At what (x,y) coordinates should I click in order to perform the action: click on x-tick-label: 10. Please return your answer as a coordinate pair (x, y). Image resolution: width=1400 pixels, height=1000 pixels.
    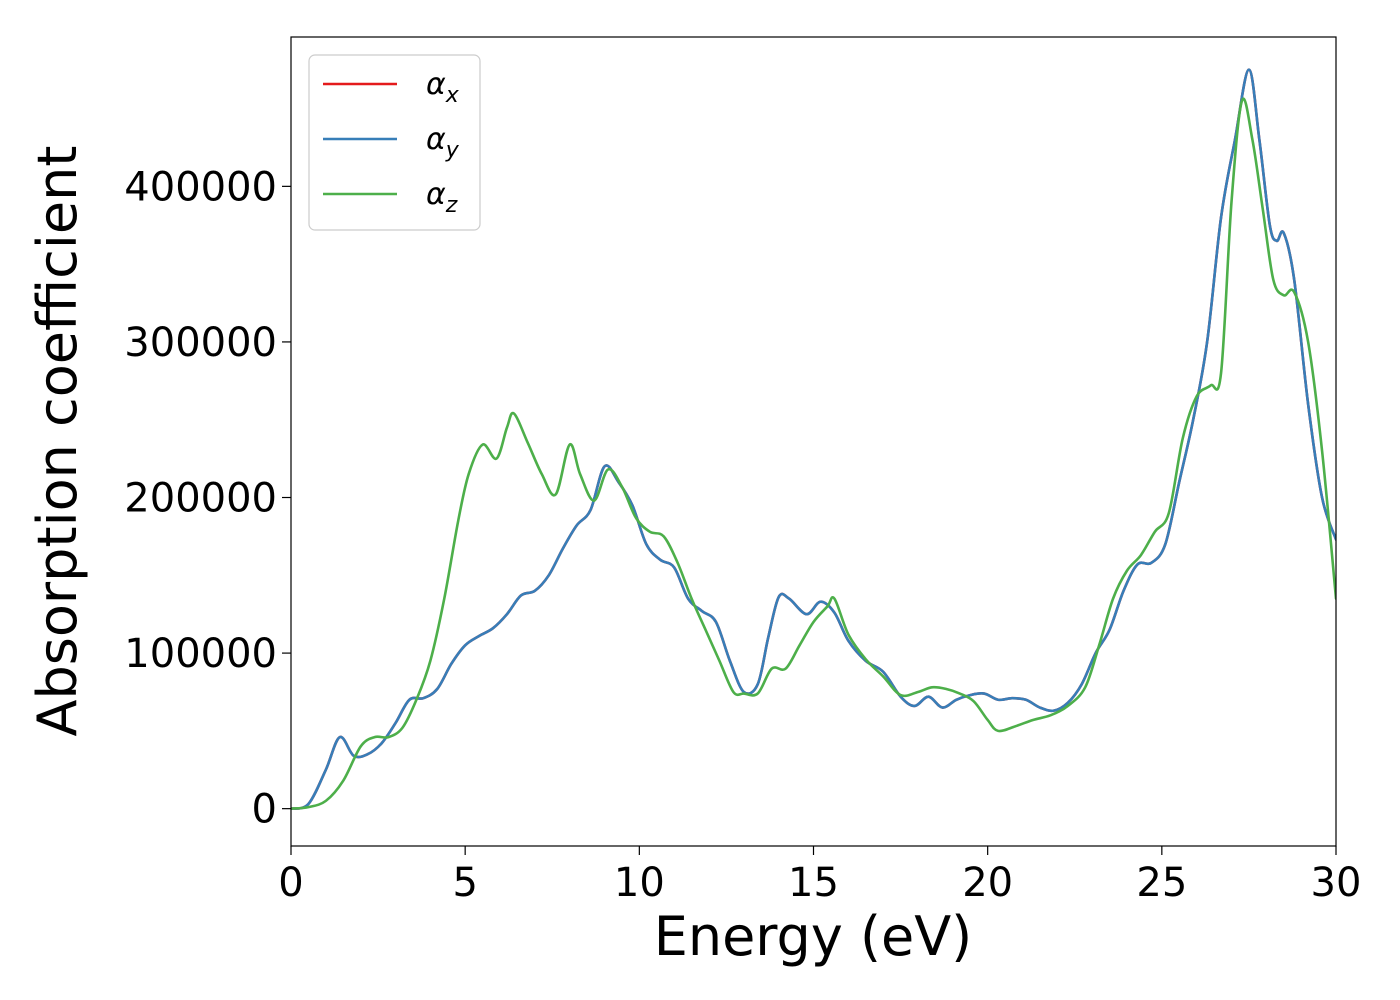
    Looking at the image, I should click on (639, 883).